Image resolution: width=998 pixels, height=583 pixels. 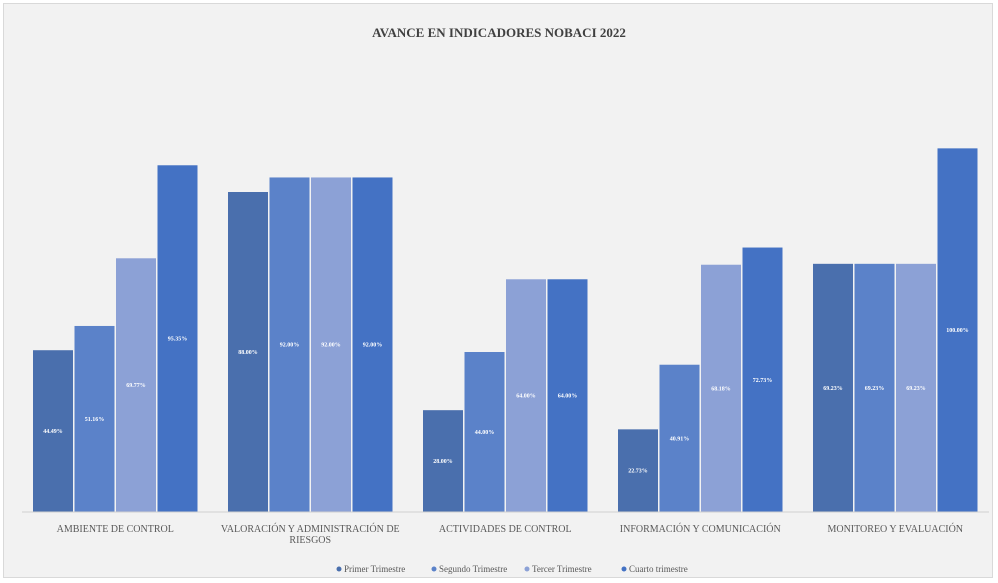 I want to click on data-label: 40.91%, so click(x=680, y=439).